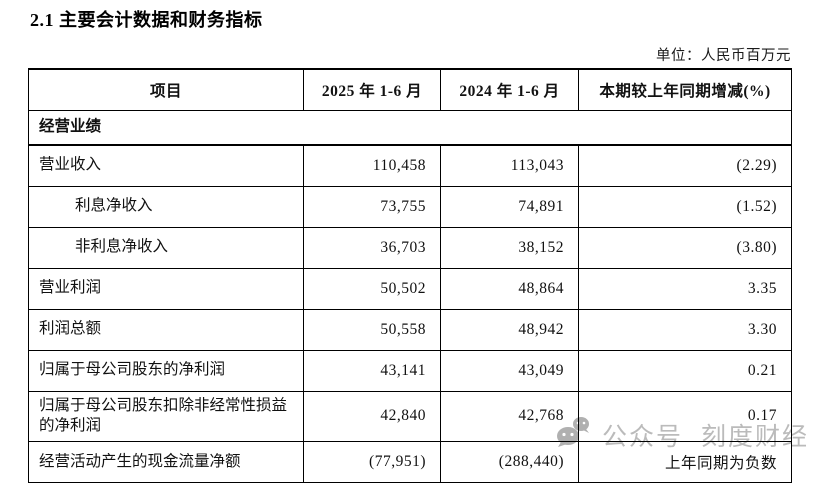  Describe the element at coordinates (372, 165) in the screenshot. I see `value-2025: 110,458` at that location.